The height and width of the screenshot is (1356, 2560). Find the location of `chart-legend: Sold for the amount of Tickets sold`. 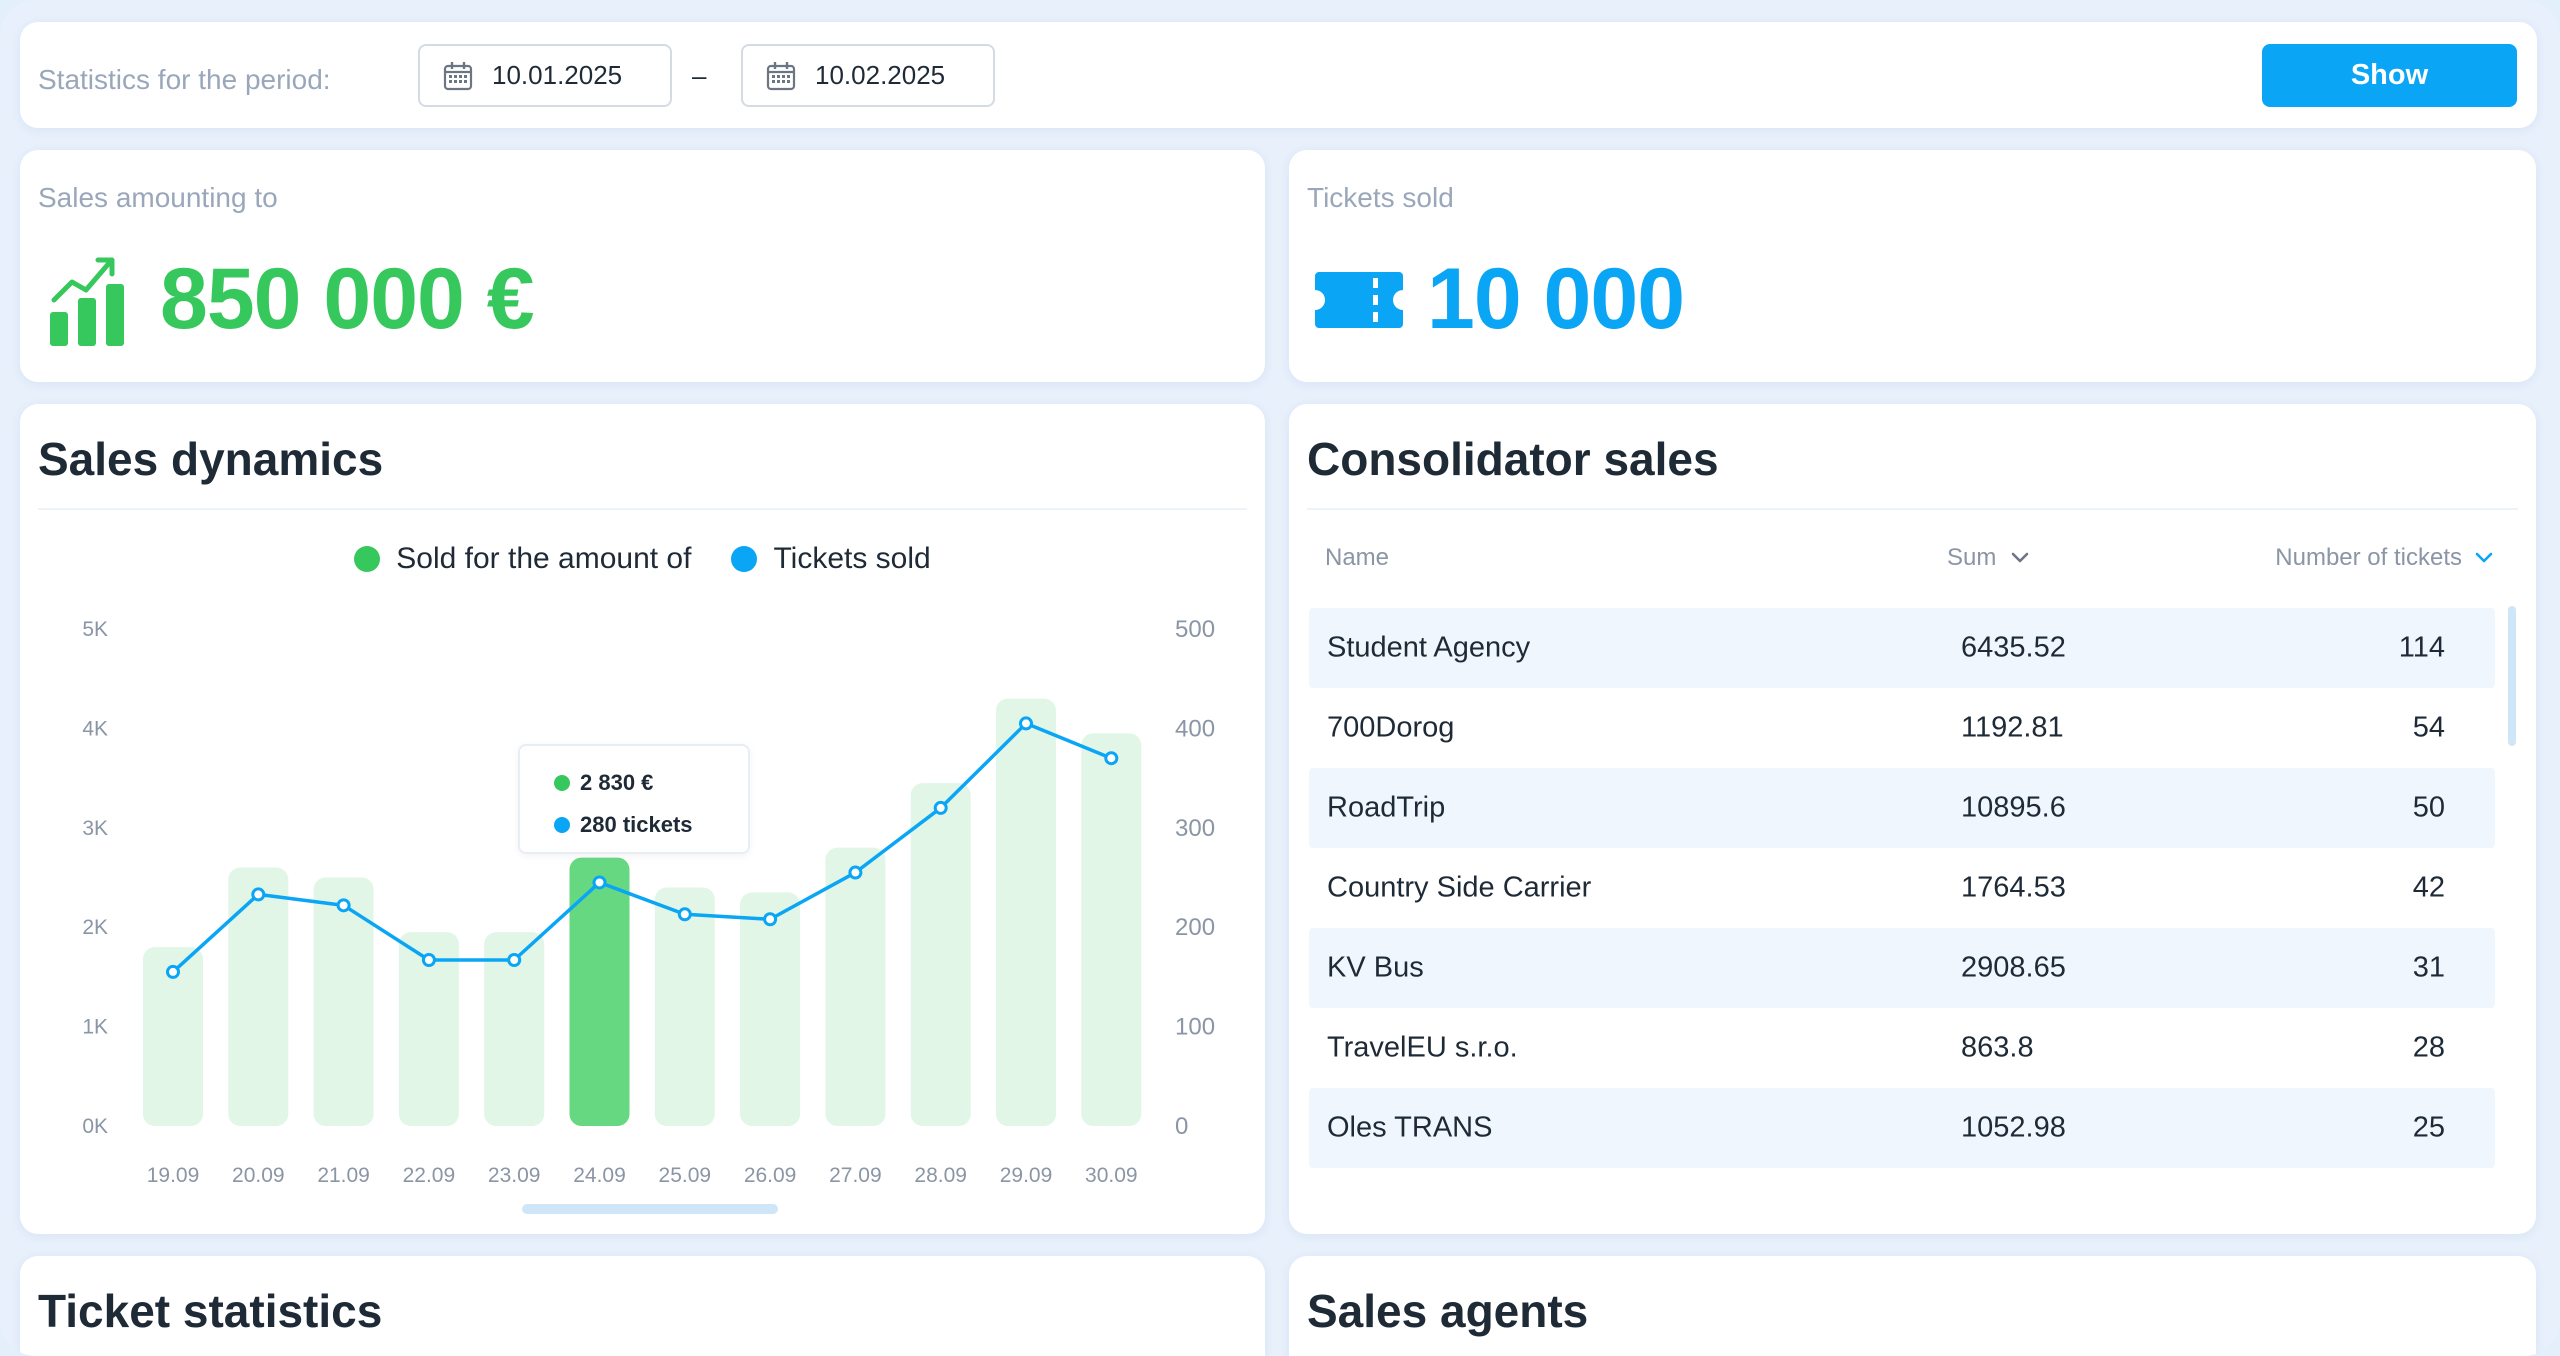

chart-legend: Sold for the amount of Tickets sold is located at coordinates (642, 559).